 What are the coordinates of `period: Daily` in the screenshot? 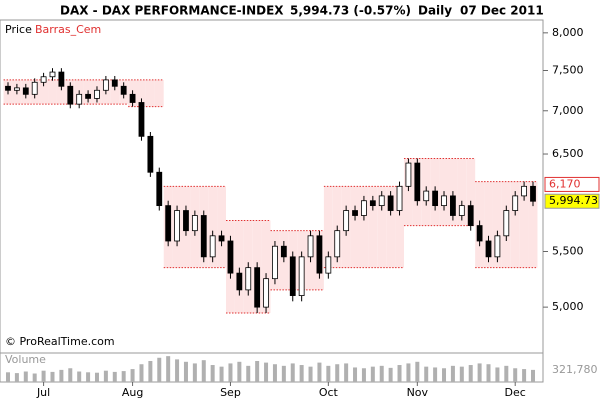 It's located at (435, 11).